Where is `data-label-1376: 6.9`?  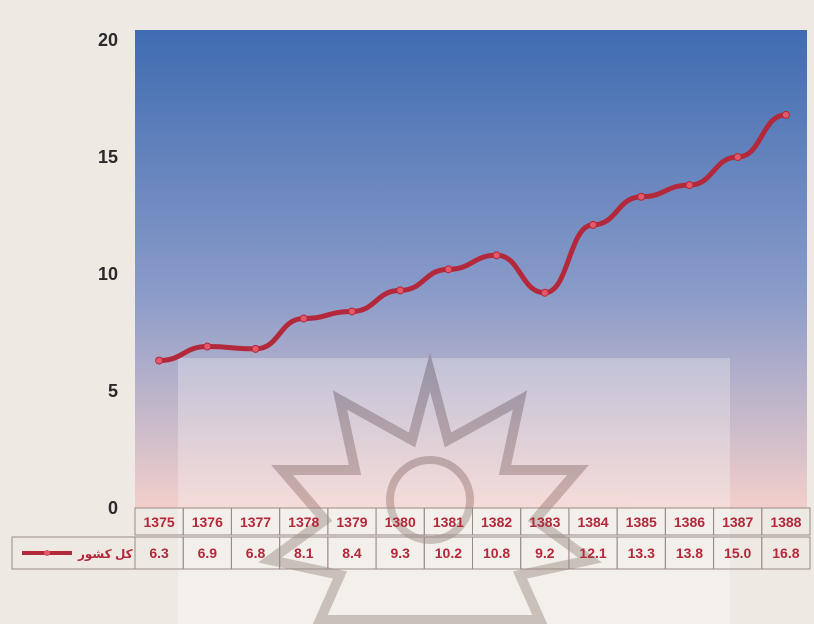
data-label-1376: 6.9 is located at coordinates (208, 553).